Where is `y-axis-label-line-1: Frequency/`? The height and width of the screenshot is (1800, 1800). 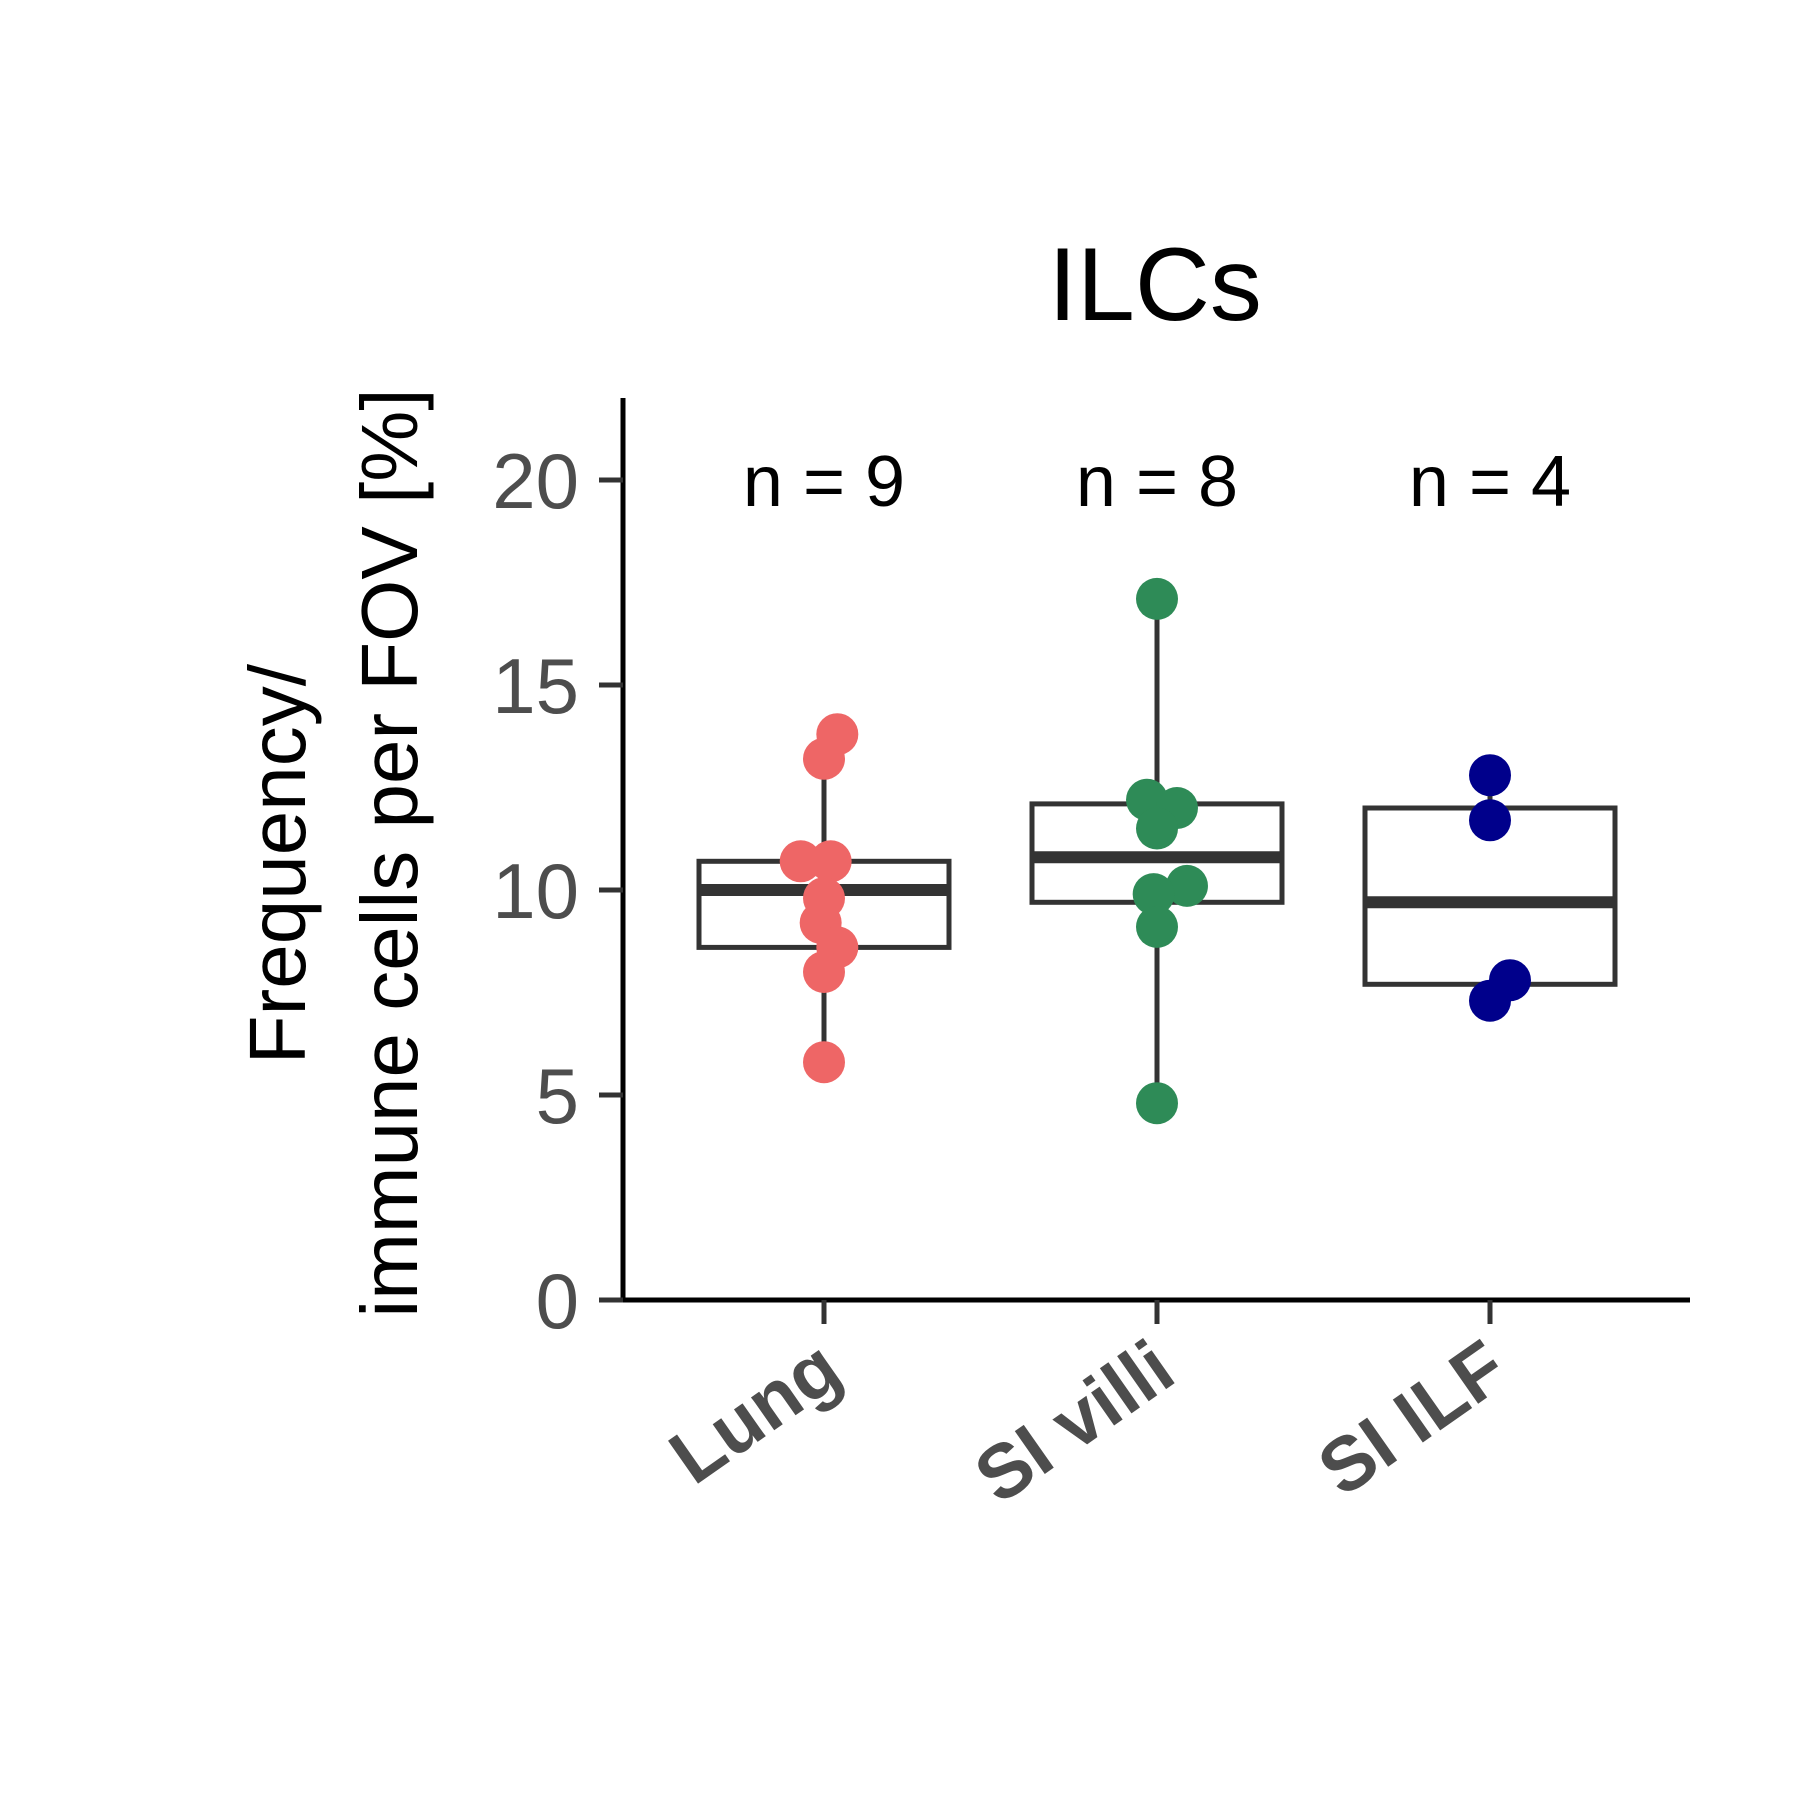 y-axis-label-line-1: Frequency/ is located at coordinates (277, 863).